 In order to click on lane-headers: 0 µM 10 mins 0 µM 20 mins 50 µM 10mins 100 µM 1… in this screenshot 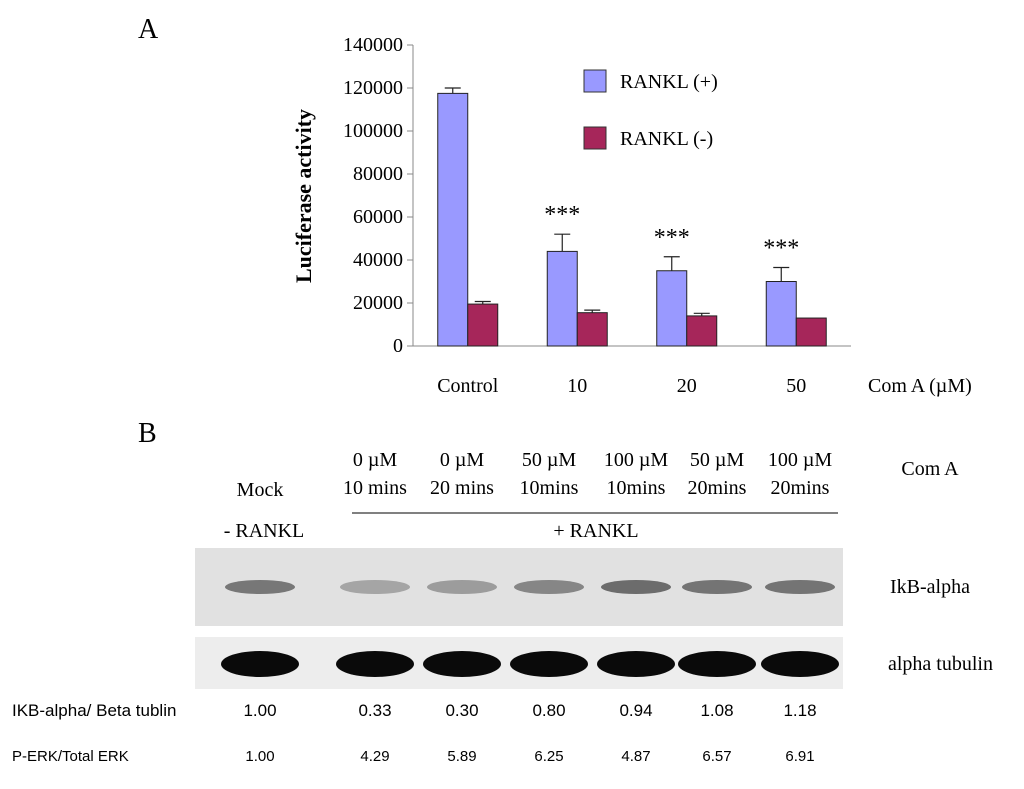, I will do `click(587, 474)`.